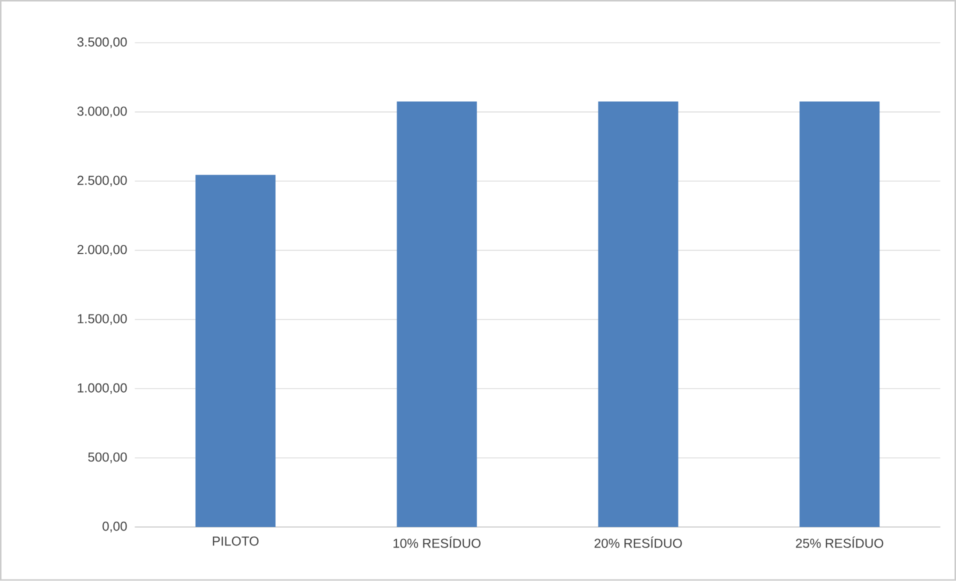  Describe the element at coordinates (107, 458) in the screenshot. I see `y-tick-label: 500,00` at that location.